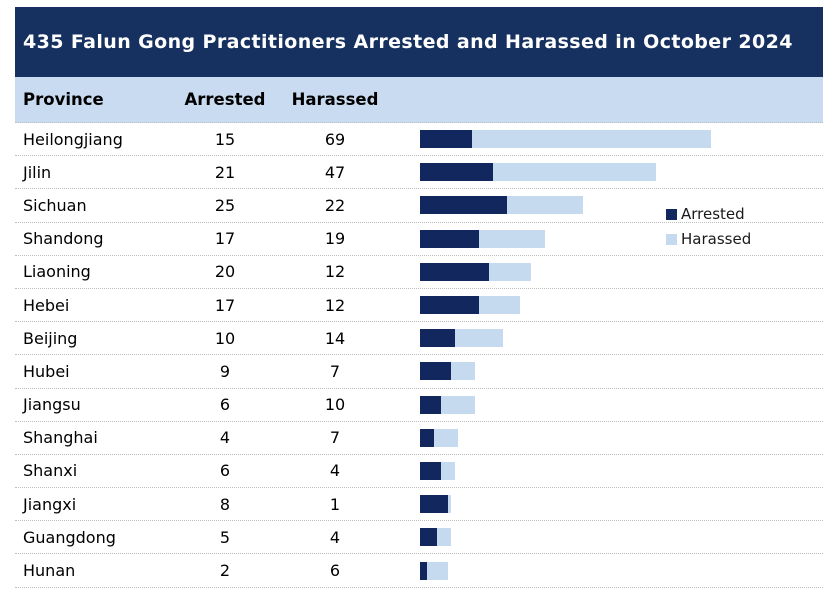 The height and width of the screenshot is (600, 840). What do you see at coordinates (225, 571) in the screenshot?
I see `arrested-cell: 2` at bounding box center [225, 571].